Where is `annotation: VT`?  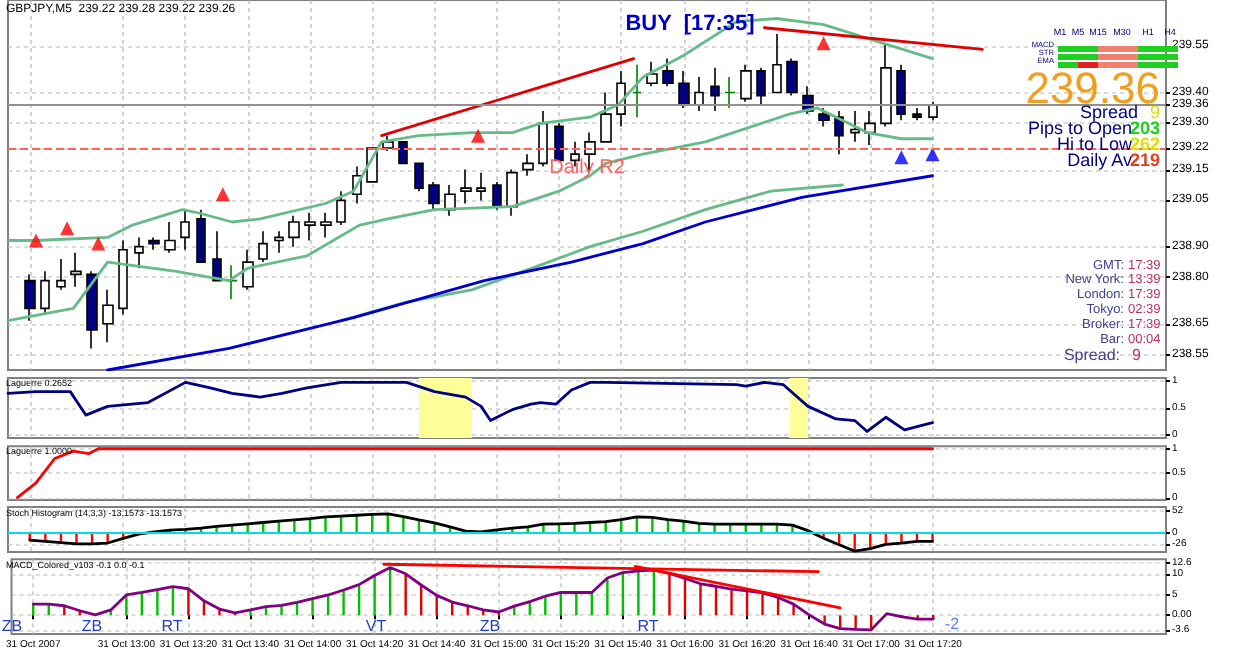
annotation: VT is located at coordinates (376, 626).